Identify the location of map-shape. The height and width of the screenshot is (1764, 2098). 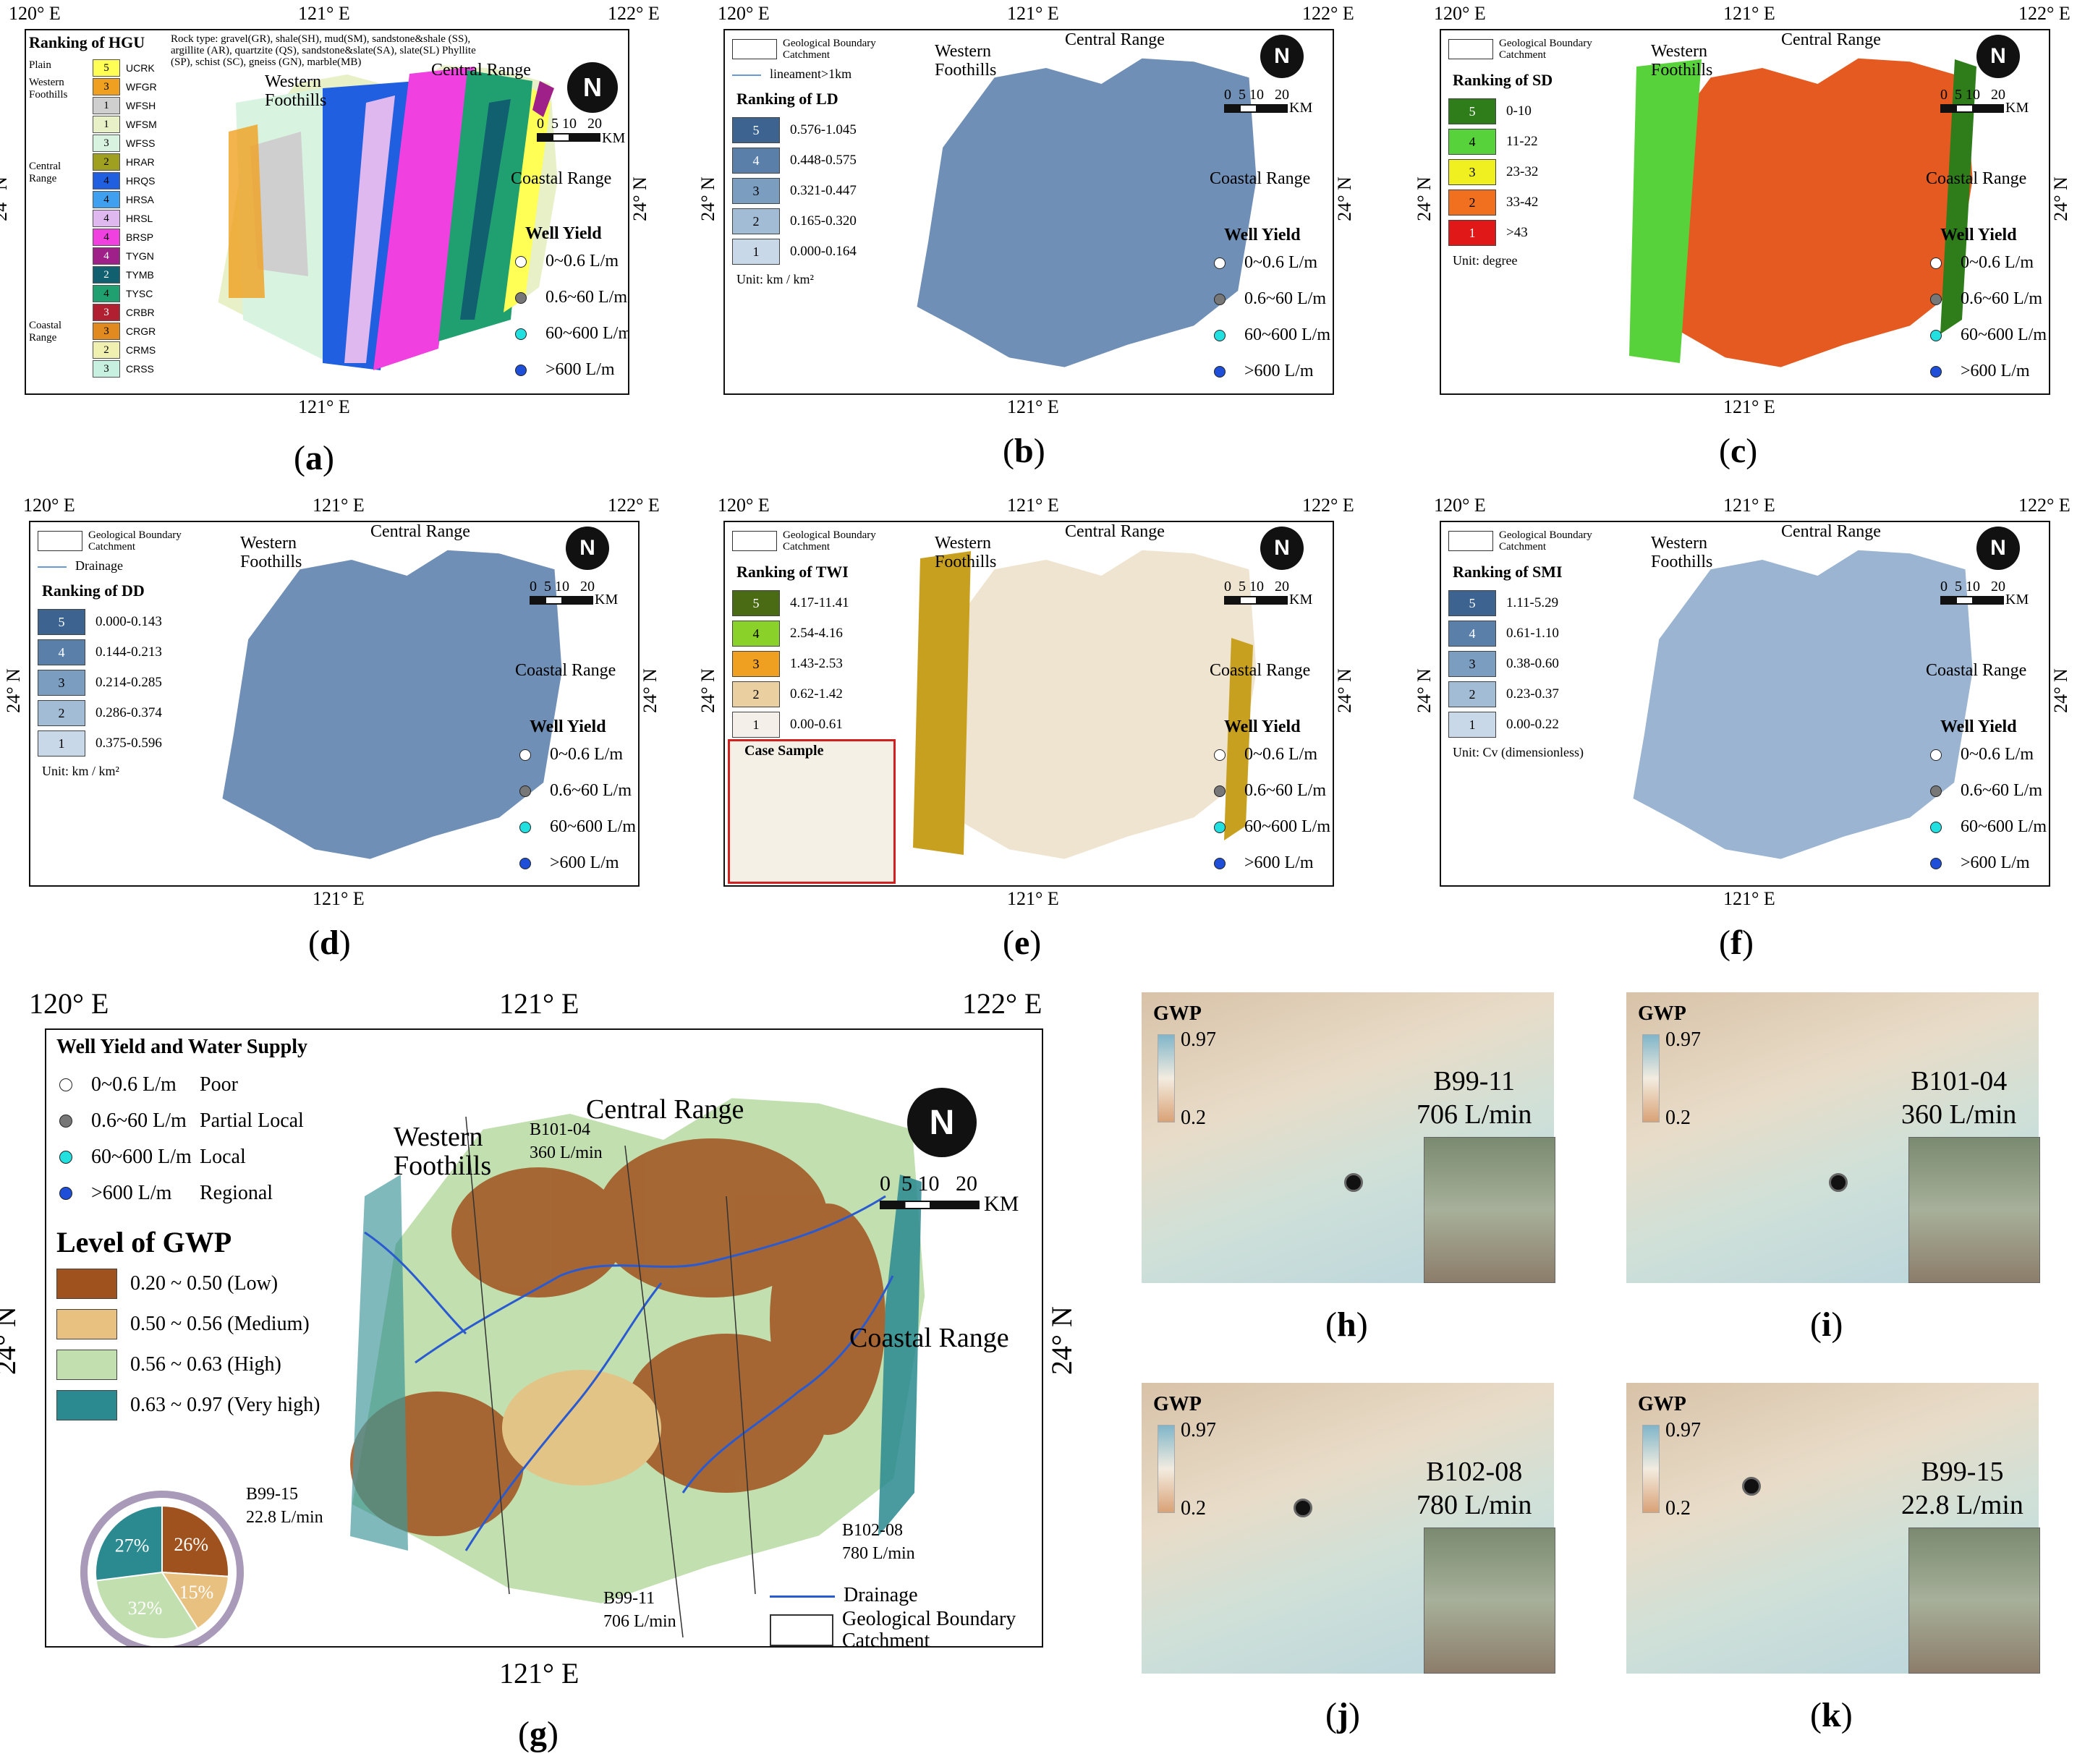
(1087, 212).